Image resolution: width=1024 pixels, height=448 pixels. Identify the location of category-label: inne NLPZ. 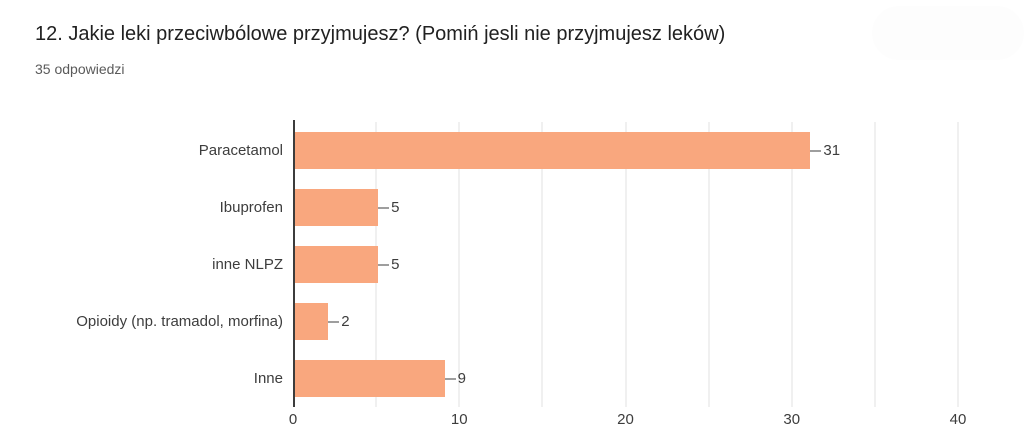
(247, 264).